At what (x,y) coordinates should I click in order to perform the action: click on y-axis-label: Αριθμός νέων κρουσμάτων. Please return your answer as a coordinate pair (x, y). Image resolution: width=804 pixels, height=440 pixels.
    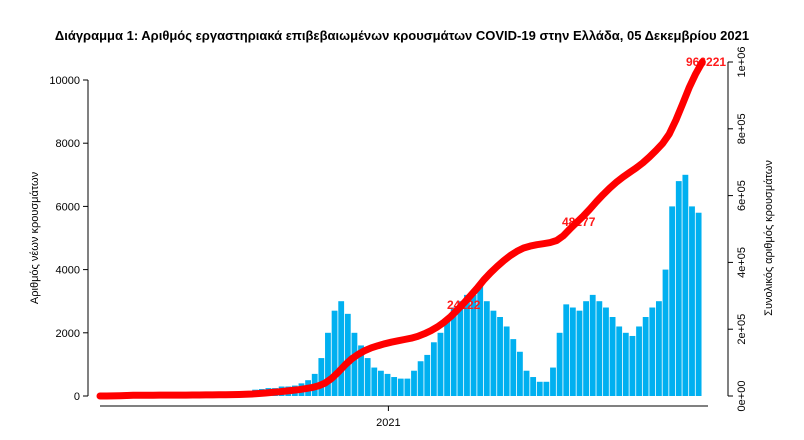
    Looking at the image, I should click on (35, 237).